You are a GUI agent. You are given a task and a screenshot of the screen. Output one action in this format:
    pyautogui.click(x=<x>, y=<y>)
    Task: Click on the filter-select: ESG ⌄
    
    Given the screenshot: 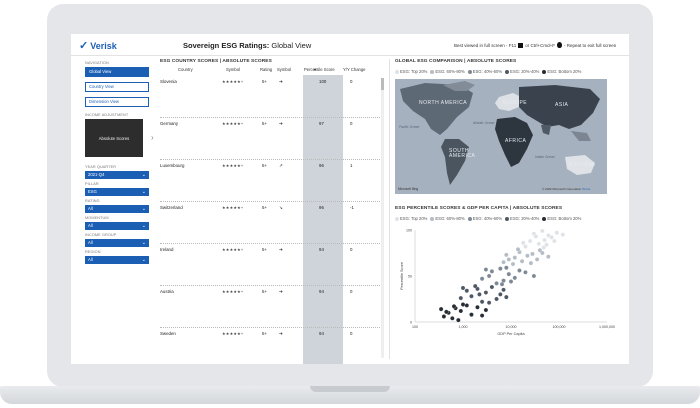 What is the action you would take?
    pyautogui.click(x=117, y=192)
    